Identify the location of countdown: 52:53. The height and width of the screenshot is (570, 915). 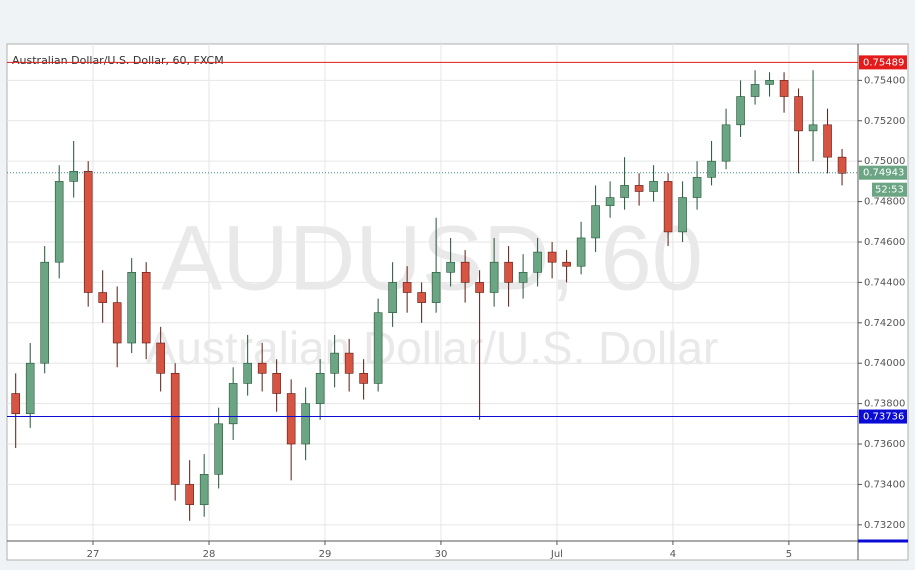
(889, 190).